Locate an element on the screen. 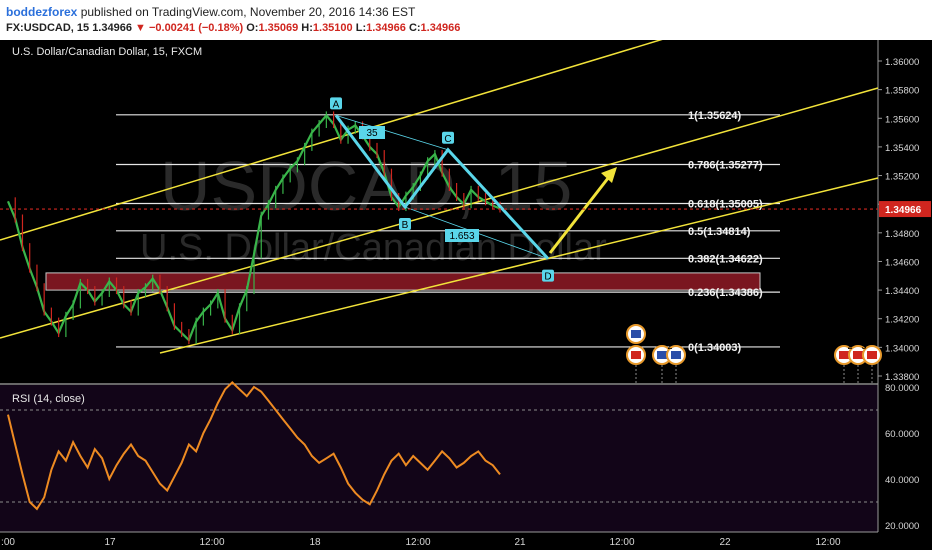 The height and width of the screenshot is (550, 932). price-tick-label: 1.35200 is located at coordinates (902, 177).